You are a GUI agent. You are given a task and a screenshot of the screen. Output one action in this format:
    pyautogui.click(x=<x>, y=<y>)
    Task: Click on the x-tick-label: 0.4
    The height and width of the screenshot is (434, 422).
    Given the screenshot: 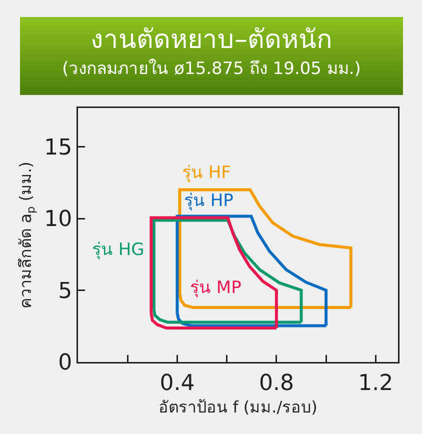 What is the action you would take?
    pyautogui.click(x=177, y=383)
    